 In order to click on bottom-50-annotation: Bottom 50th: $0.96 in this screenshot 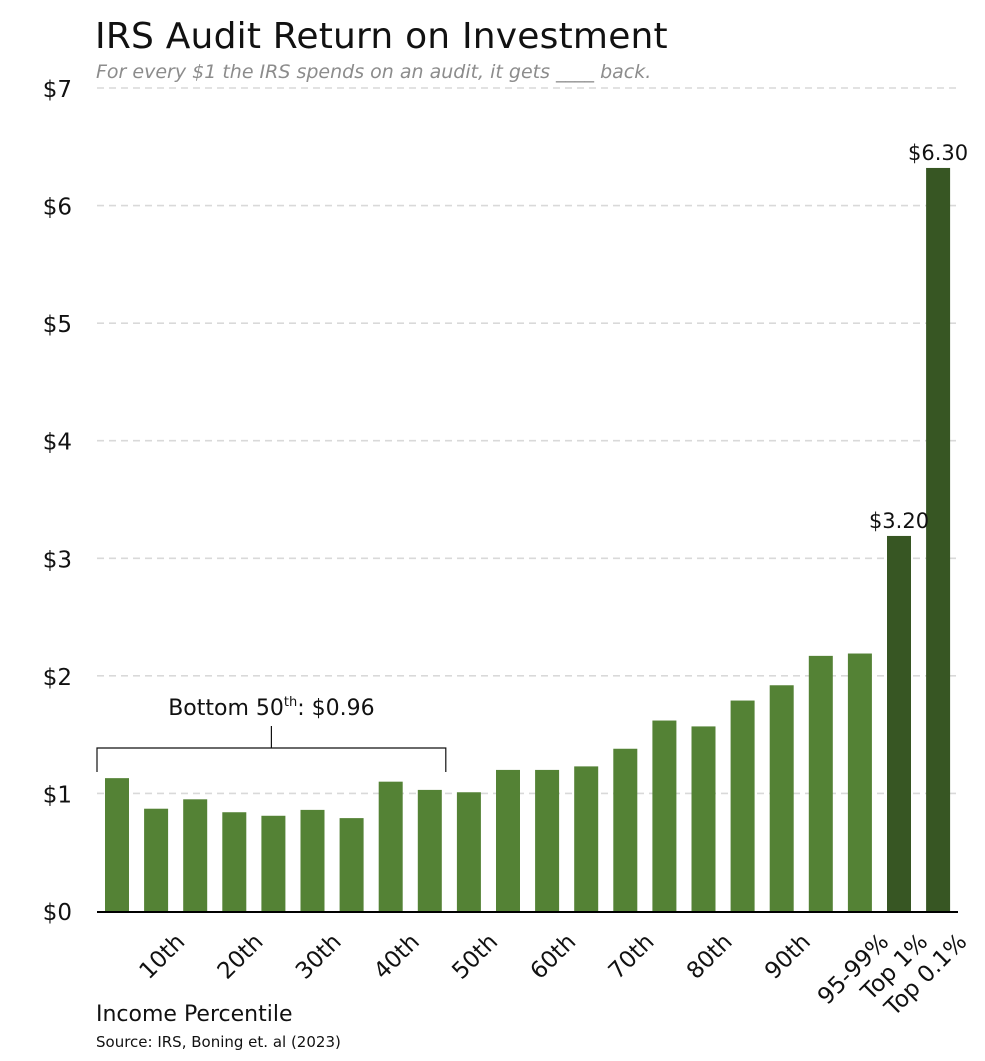, I will do `click(271, 733)`.